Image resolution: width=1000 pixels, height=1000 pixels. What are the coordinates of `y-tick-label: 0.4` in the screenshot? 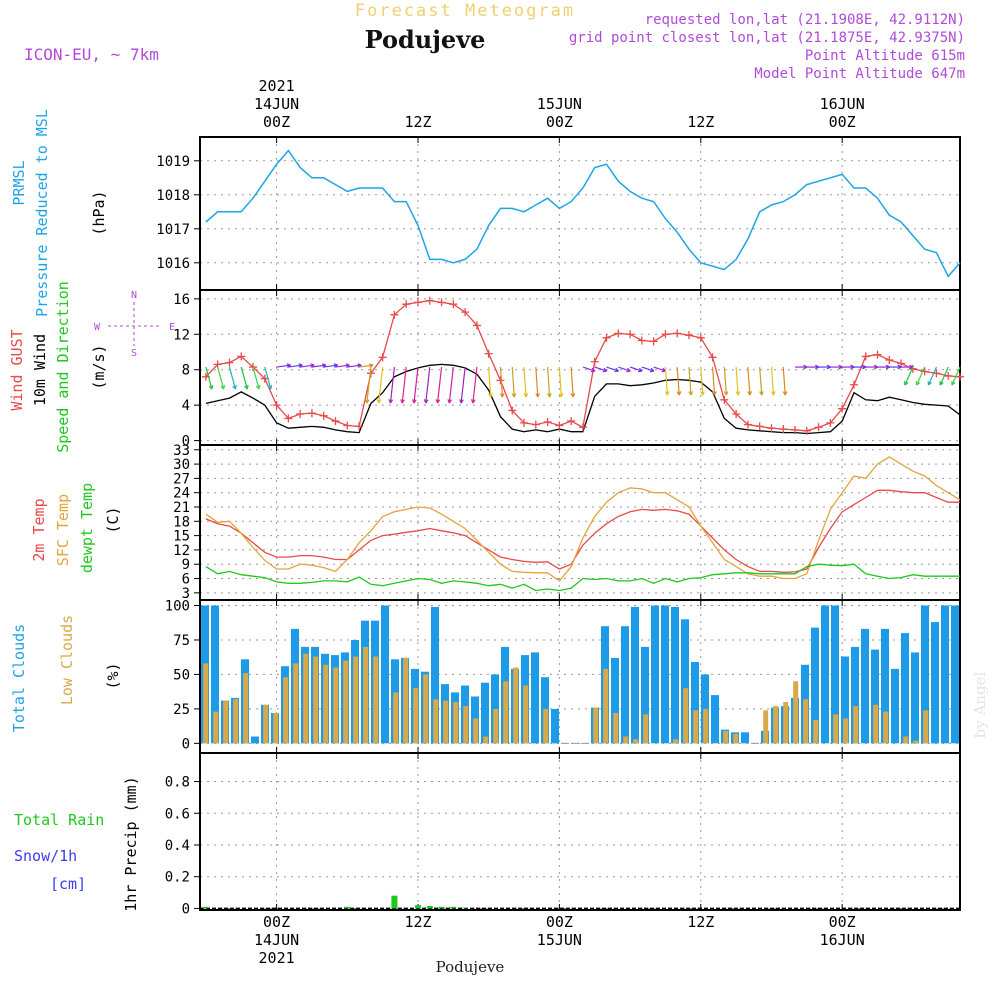 It's located at (177, 846).